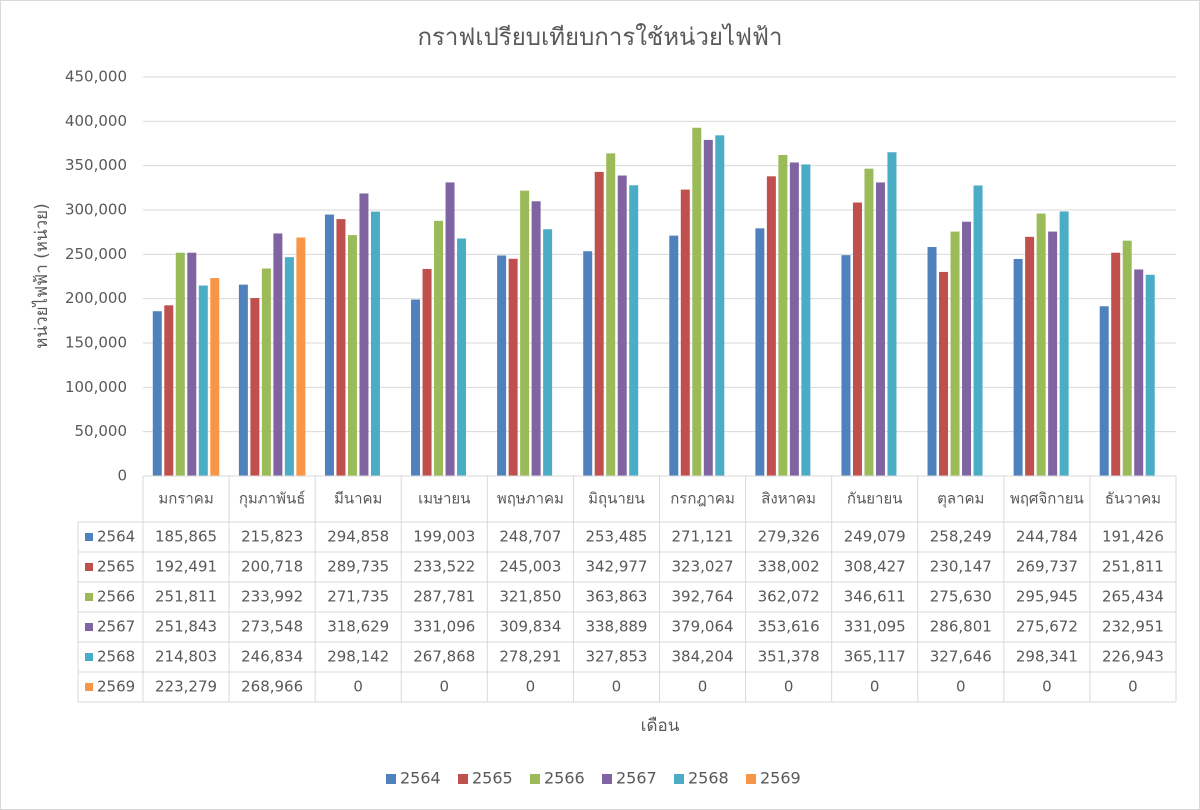 This screenshot has height=810, width=1200. Describe the element at coordinates (616, 537) in the screenshot. I see `table-cell: 253,485` at that location.